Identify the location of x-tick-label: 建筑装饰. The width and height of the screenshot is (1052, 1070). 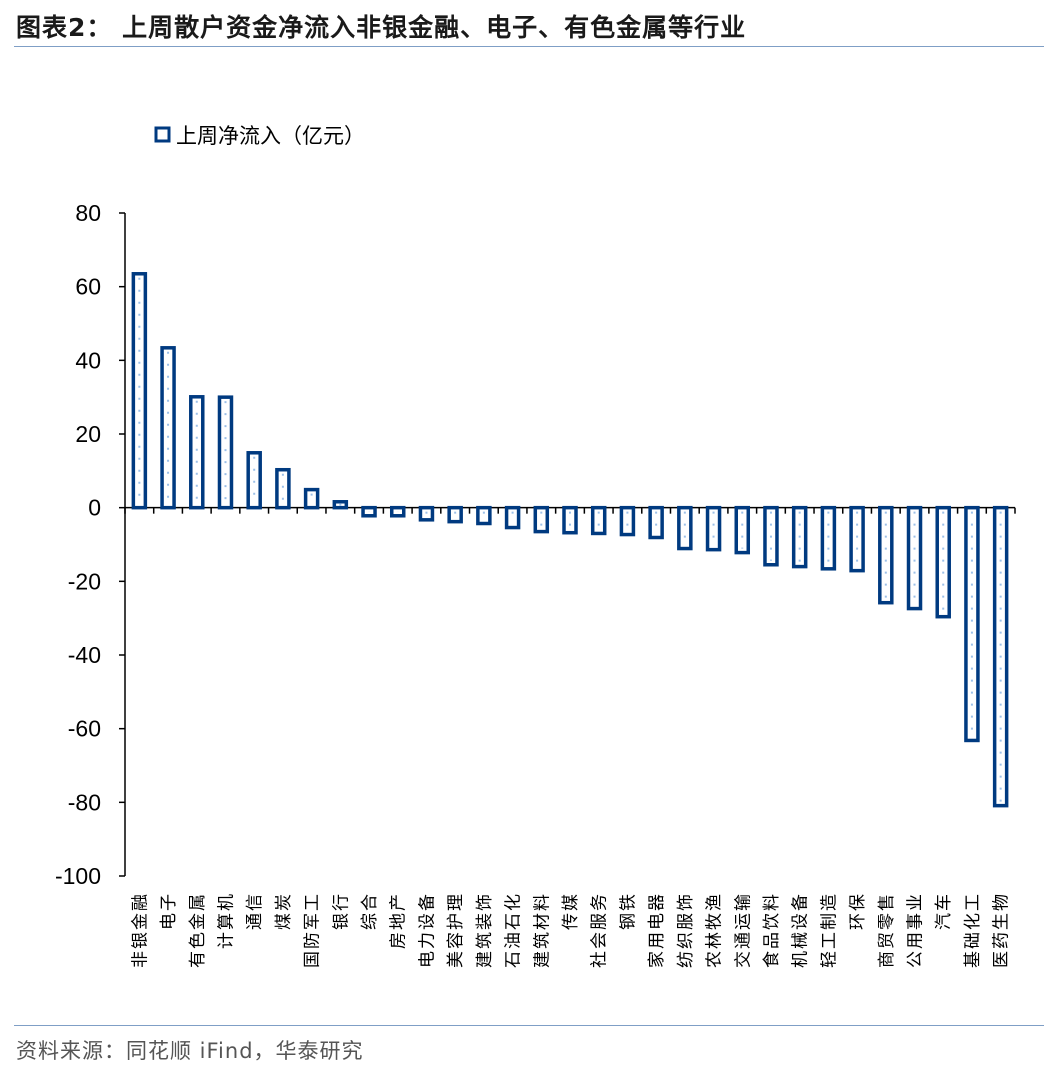
(485, 930).